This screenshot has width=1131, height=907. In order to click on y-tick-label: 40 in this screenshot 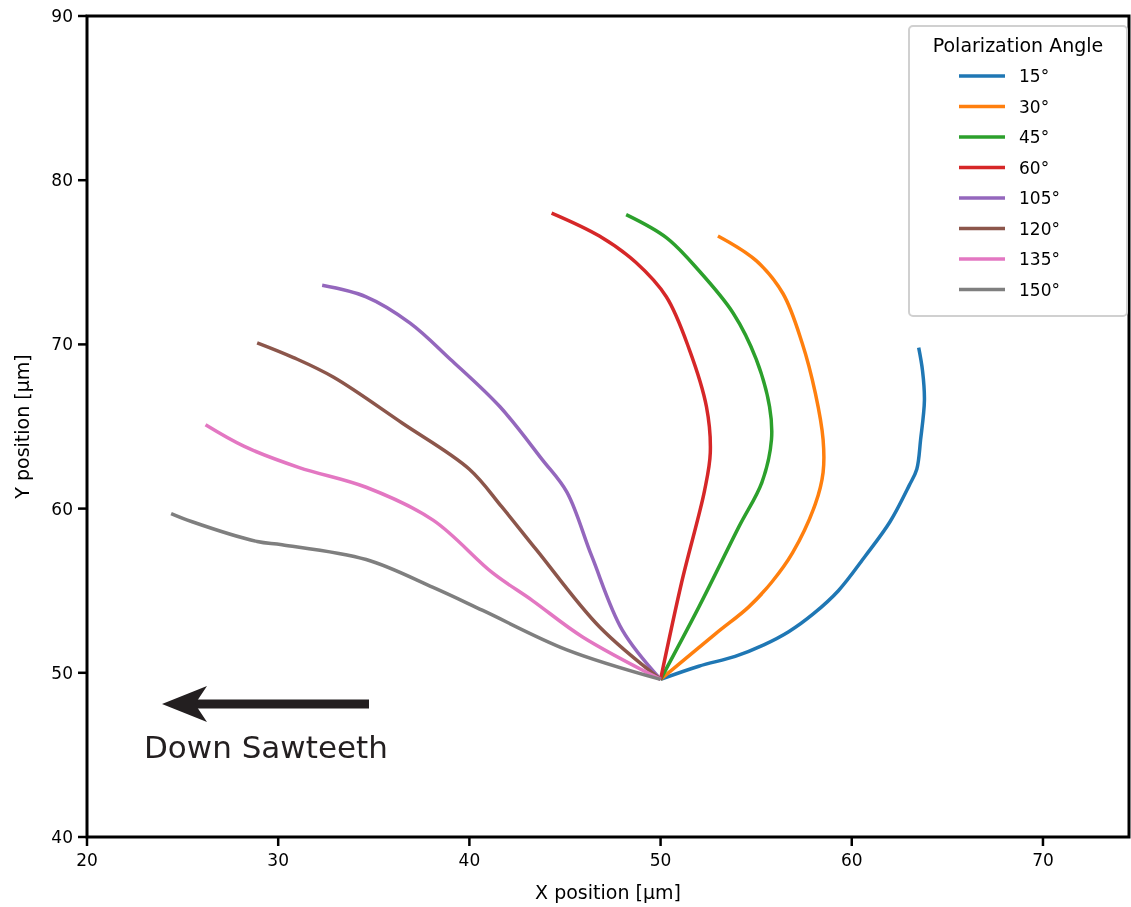, I will do `click(62, 837)`.